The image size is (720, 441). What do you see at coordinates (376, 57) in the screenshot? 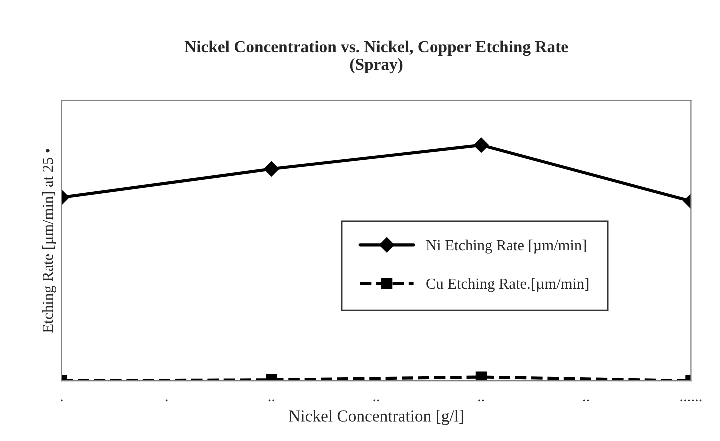
I see `chart-title: Nickel Concentration vs. Nickel, Copper Etching Rate (Spray)` at bounding box center [376, 57].